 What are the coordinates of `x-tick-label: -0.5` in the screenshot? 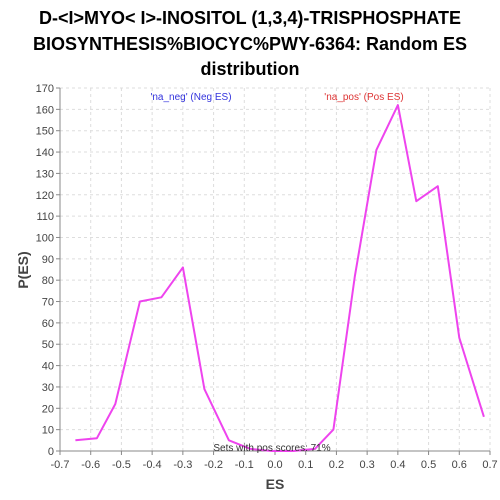 It's located at (121, 465).